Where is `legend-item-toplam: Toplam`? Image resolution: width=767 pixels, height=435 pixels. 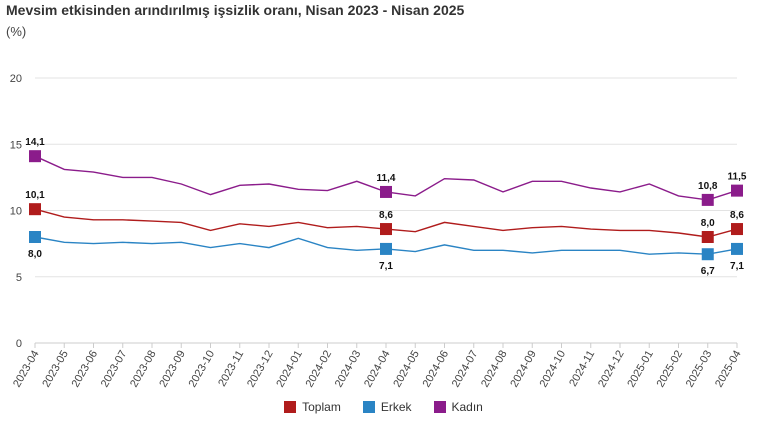 legend-item-toplam: Toplam is located at coordinates (312, 407).